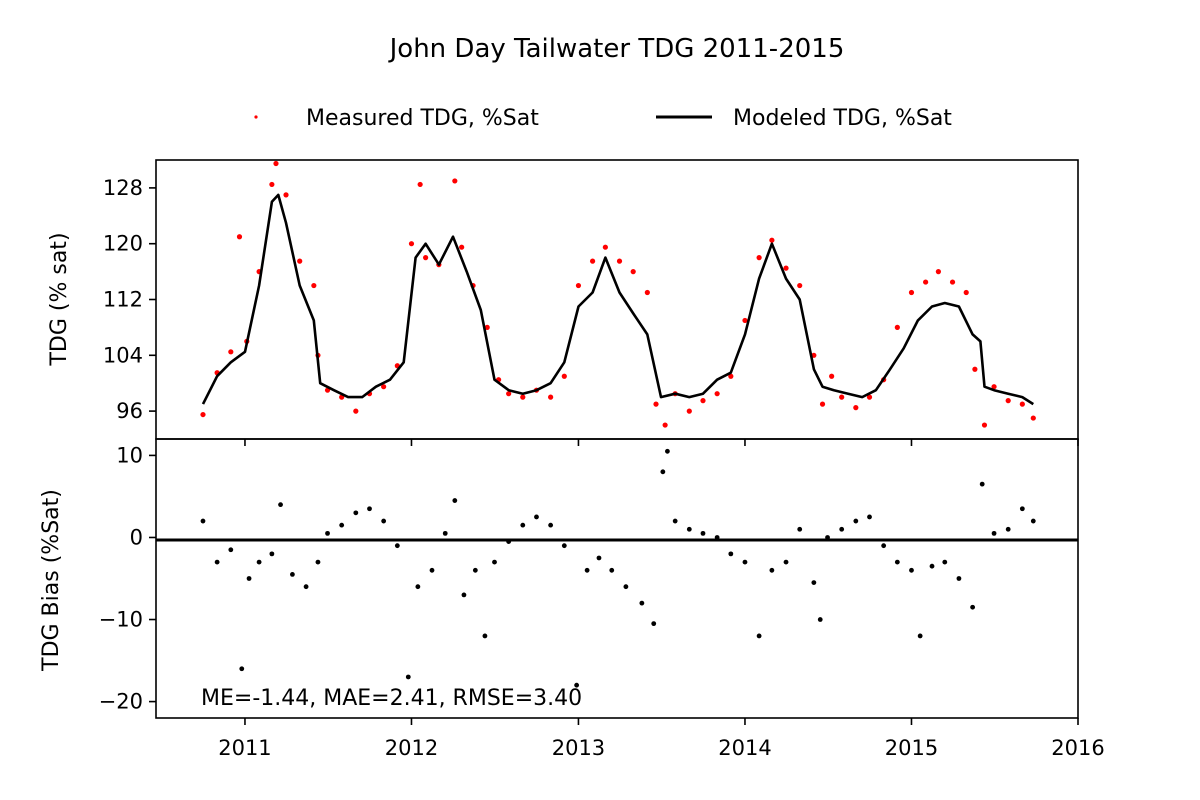  I want to click on legend-marker-measured, so click(256, 117).